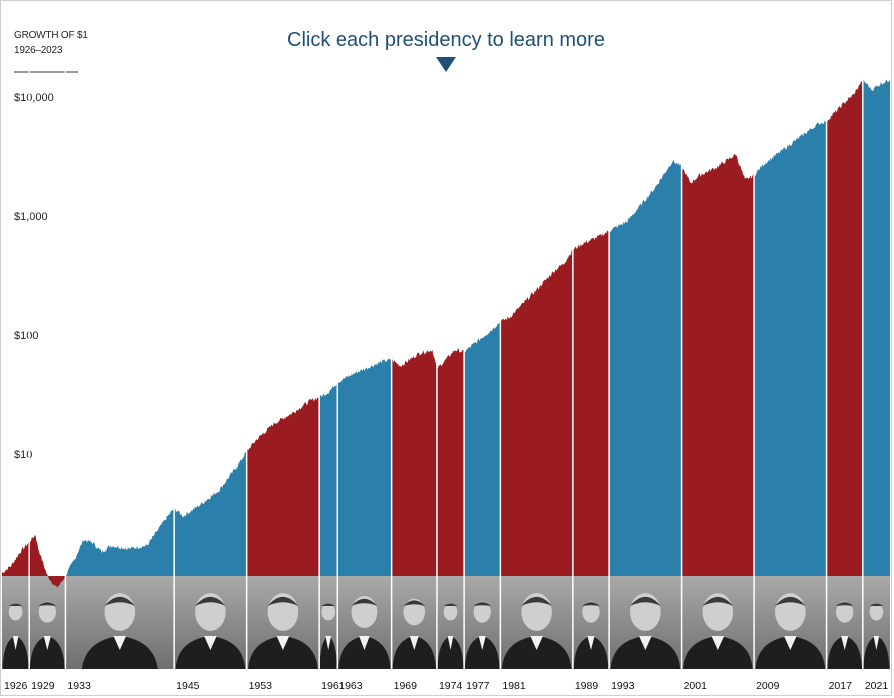  What do you see at coordinates (120, 338) in the screenshot?
I see `presidency-band-1933` at bounding box center [120, 338].